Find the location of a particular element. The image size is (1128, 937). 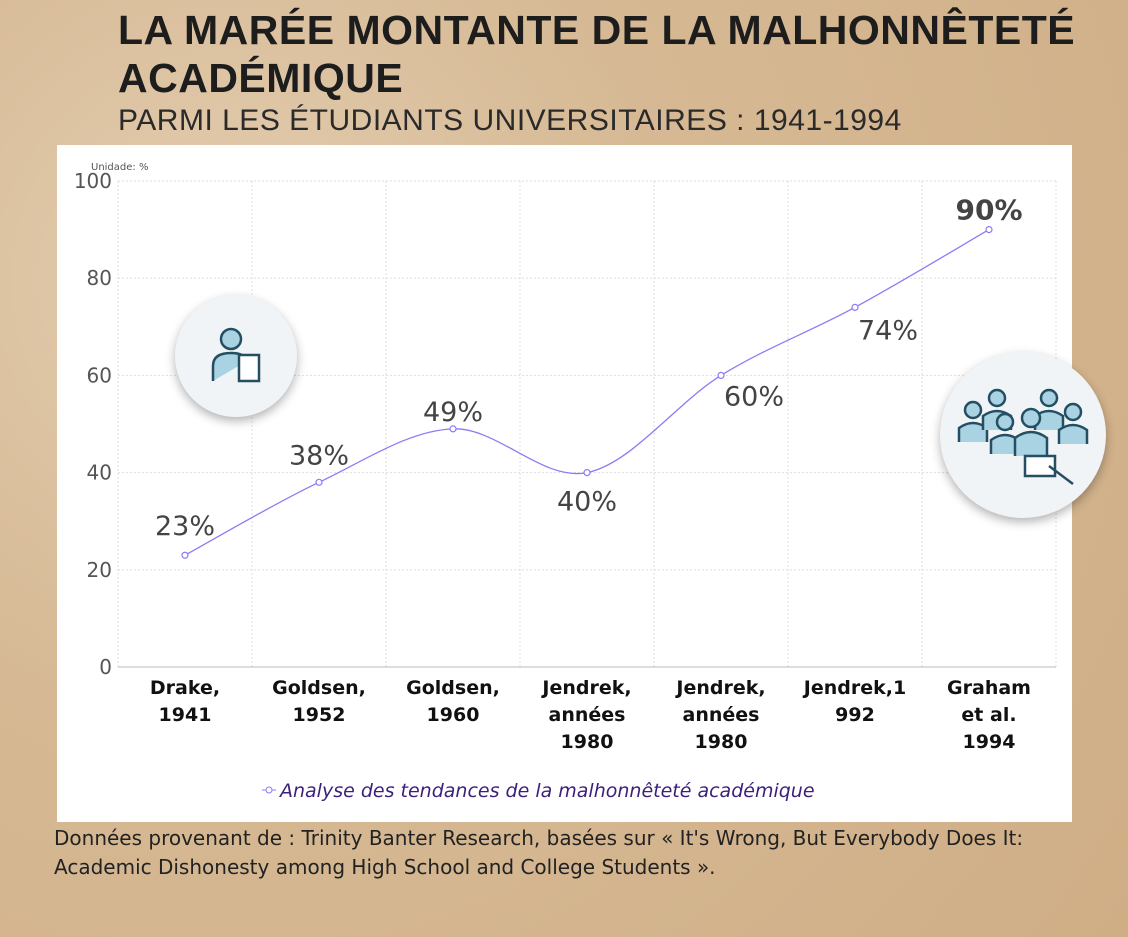

x-tick-label: Jendrek,1 is located at coordinates (854, 688).